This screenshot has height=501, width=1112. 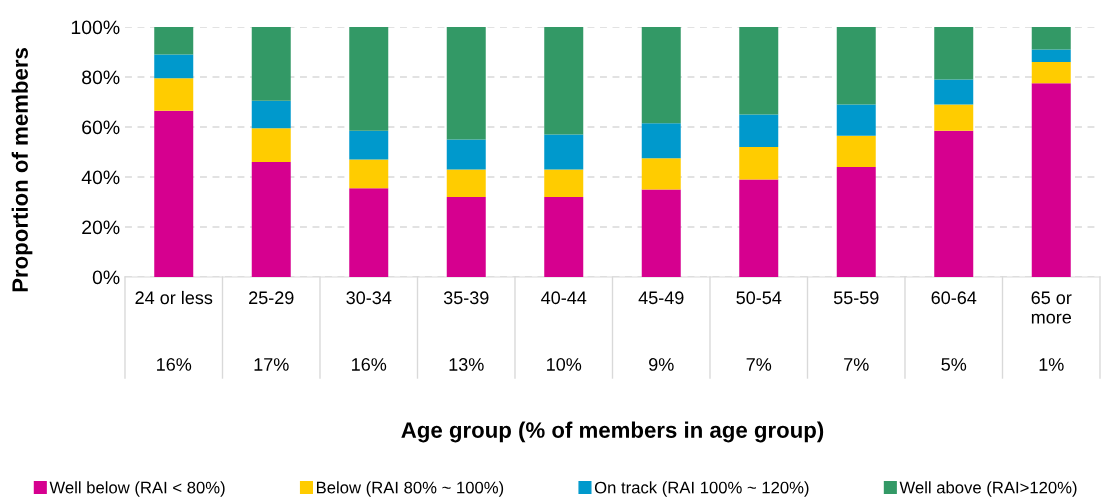 I want to click on text: 17%, so click(x=271, y=364).